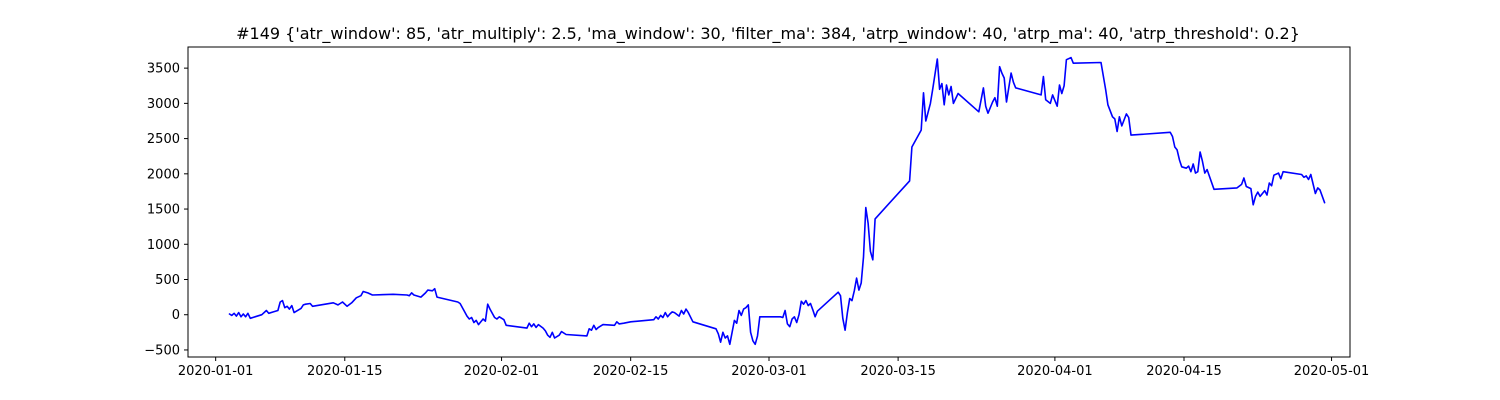 This screenshot has height=400, width=1500. I want to click on y-tick-label: −500, so click(162, 350).